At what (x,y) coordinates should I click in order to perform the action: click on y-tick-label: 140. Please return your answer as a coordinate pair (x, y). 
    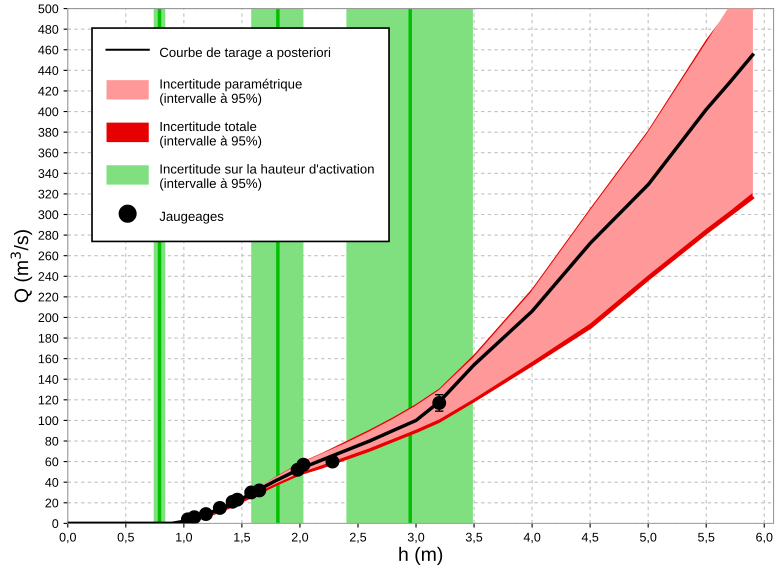
    Looking at the image, I should click on (48, 379).